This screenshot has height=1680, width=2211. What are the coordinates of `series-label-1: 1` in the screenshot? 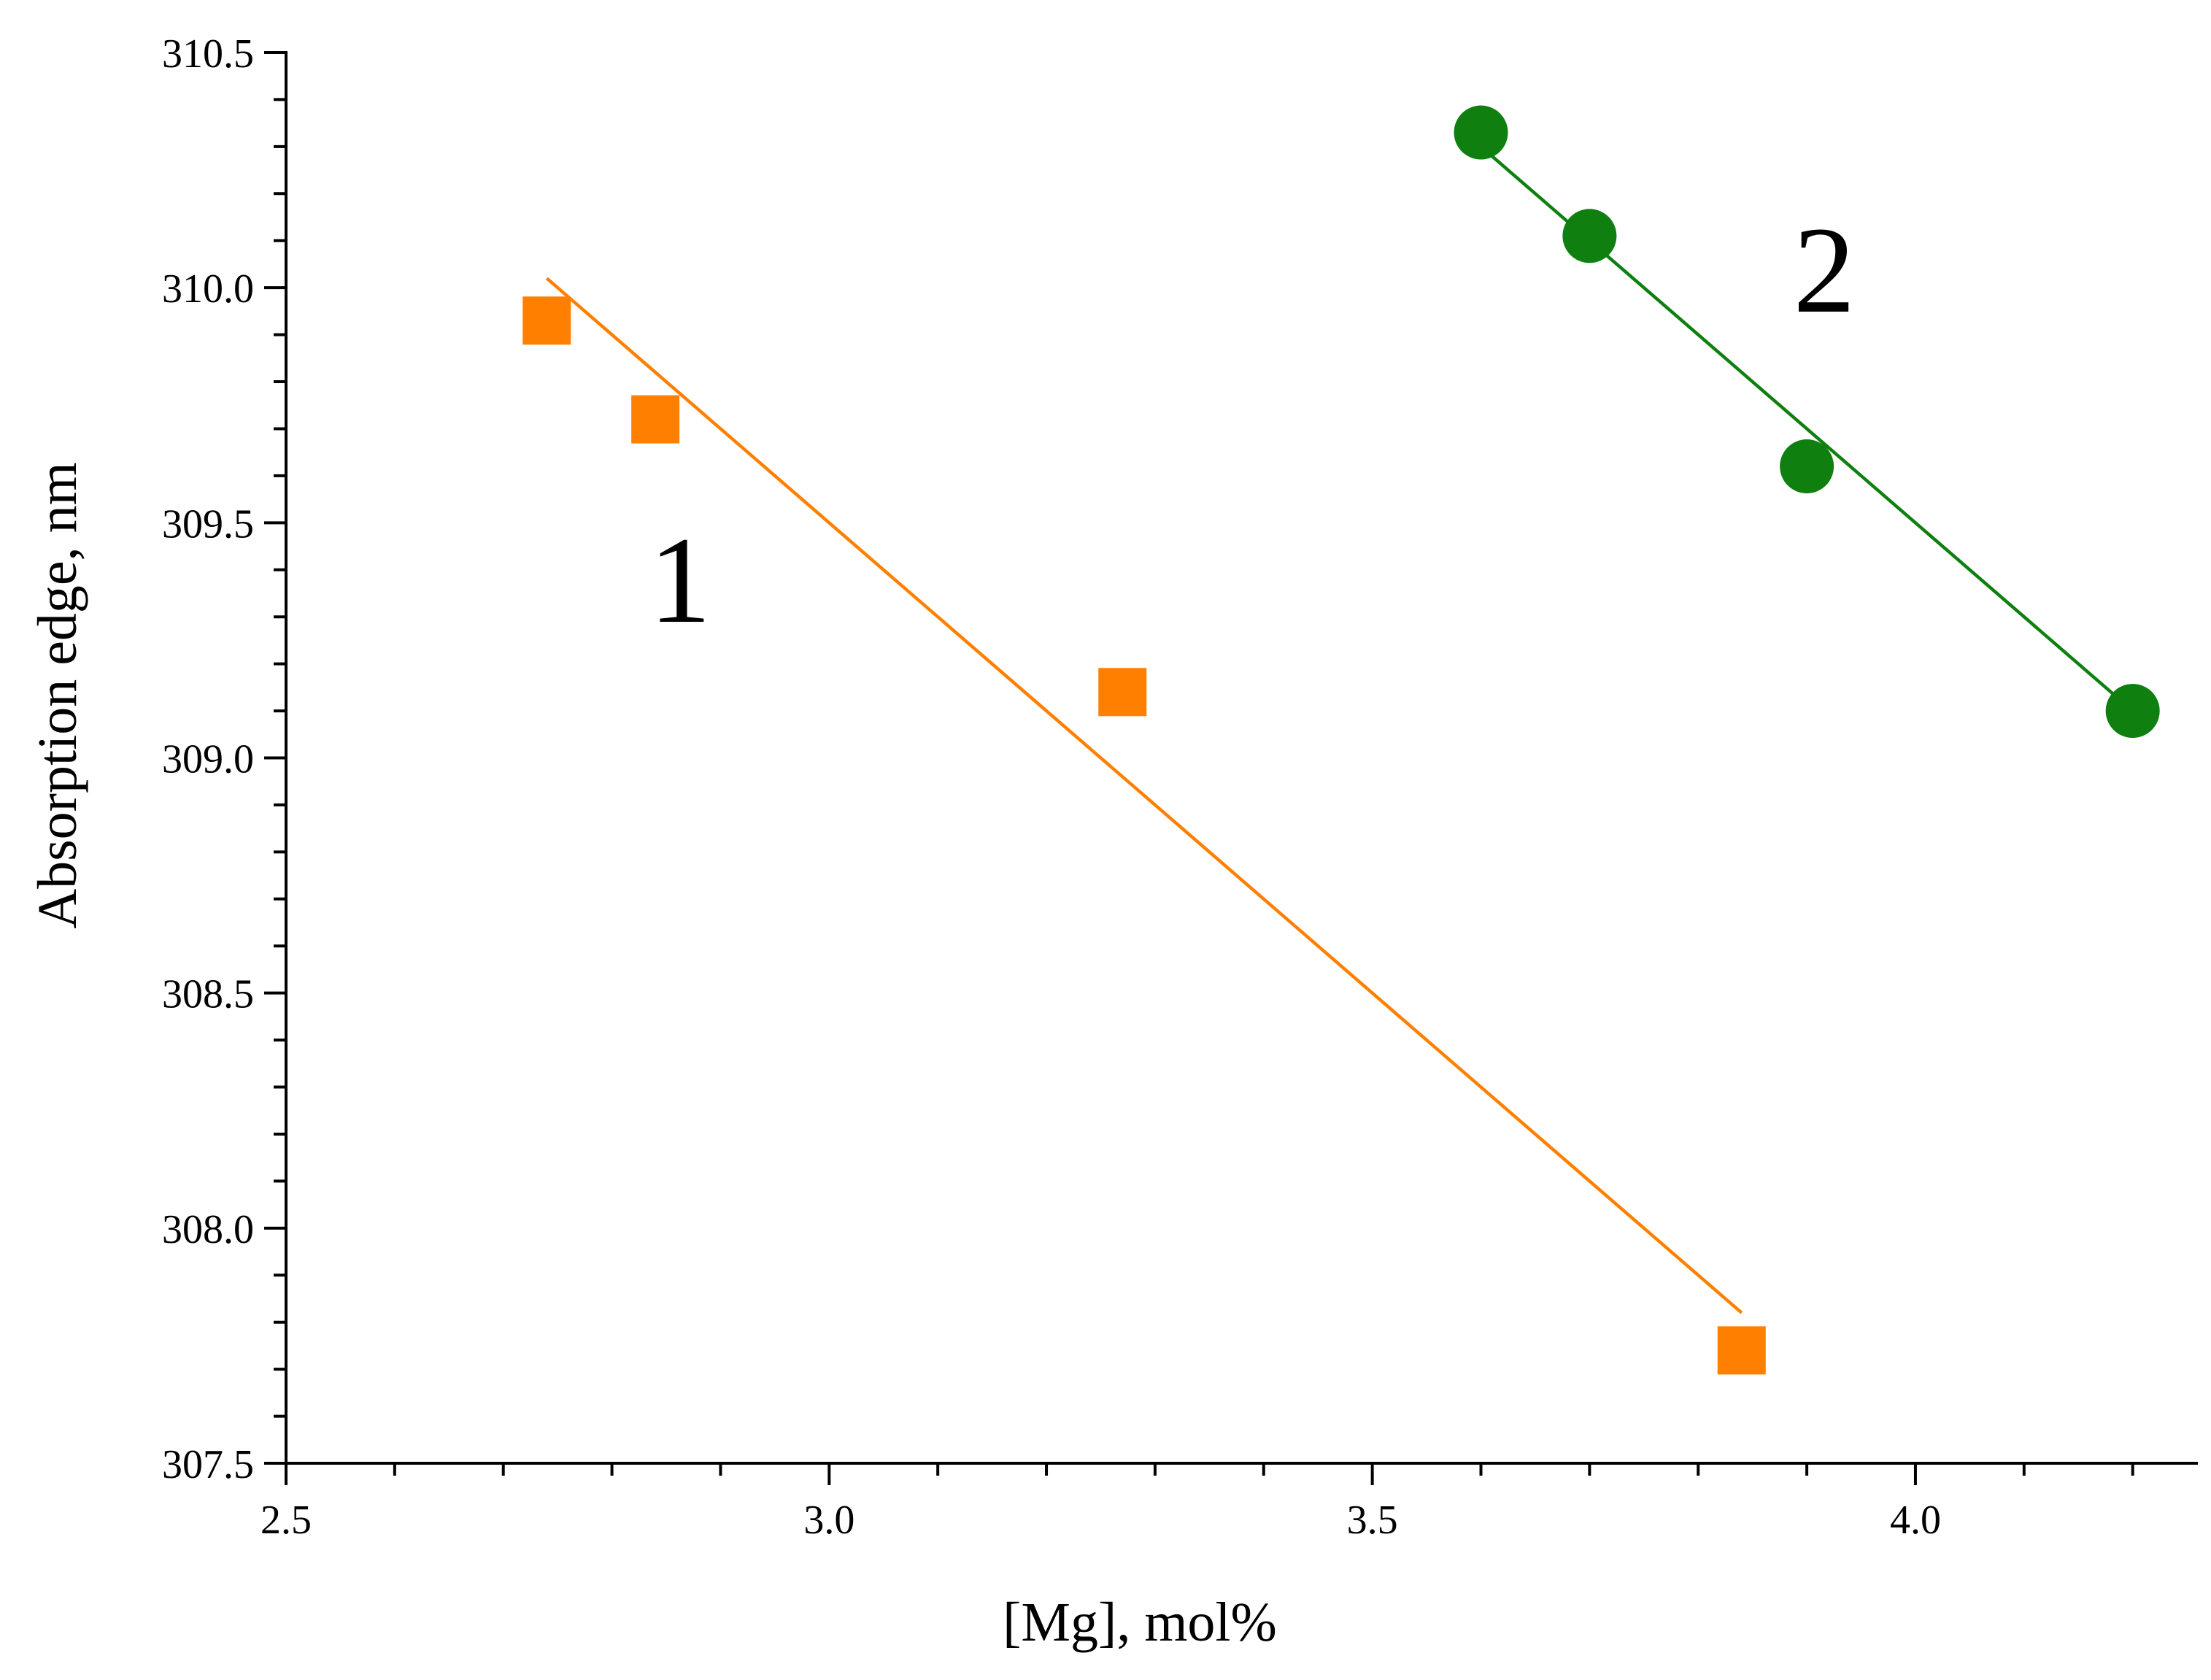 It's located at (680, 580).